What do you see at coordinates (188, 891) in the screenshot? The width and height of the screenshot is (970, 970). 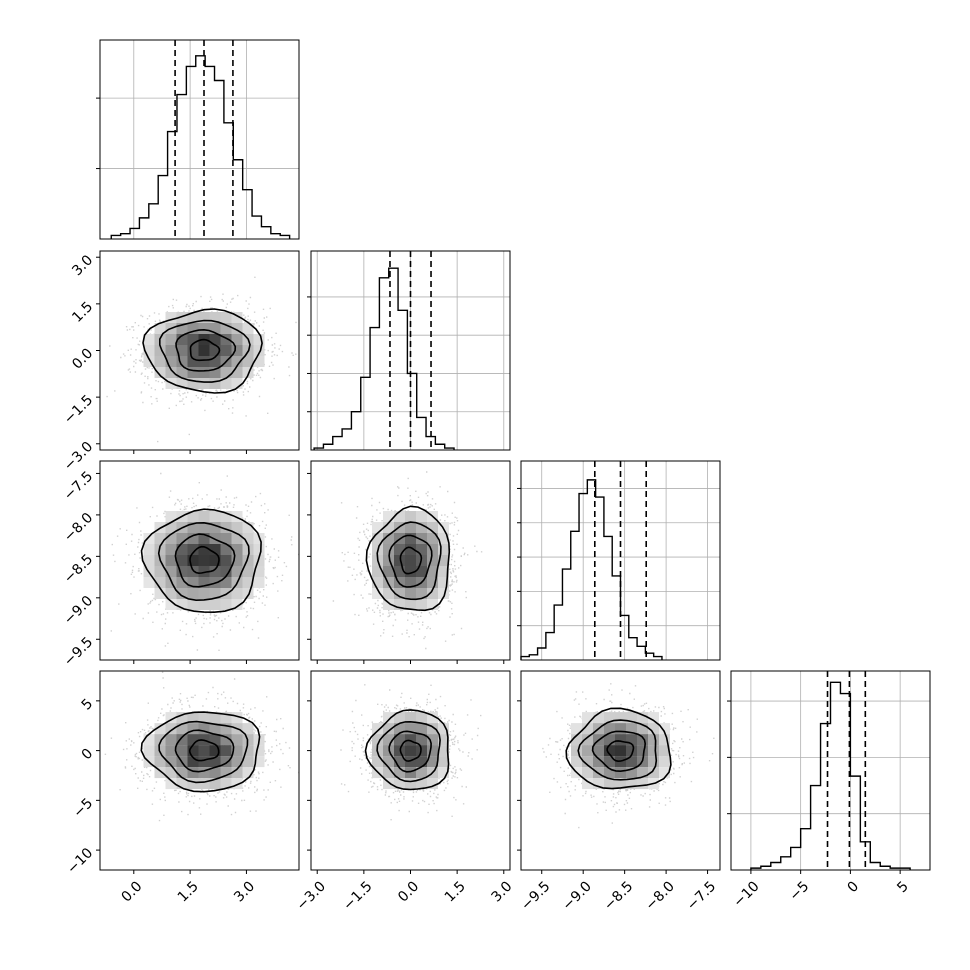 I see `x-tick-labels-param-0: 0.0 1.5 3.0` at bounding box center [188, 891].